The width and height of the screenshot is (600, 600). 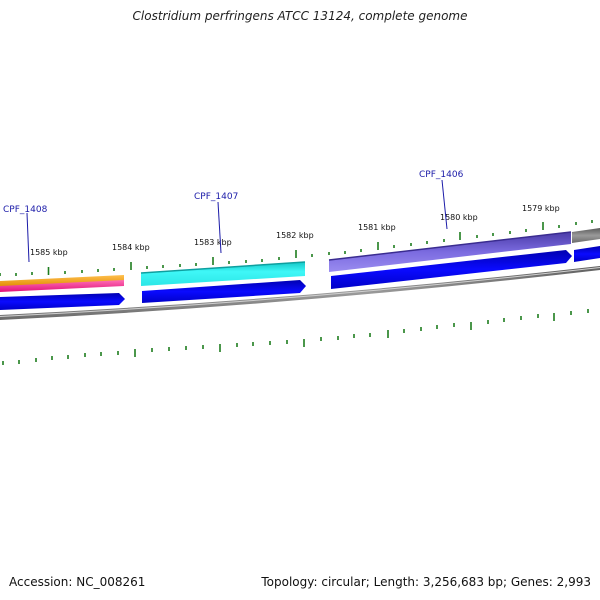 What do you see at coordinates (586, 235) in the screenshot?
I see `gene-next-gray` at bounding box center [586, 235].